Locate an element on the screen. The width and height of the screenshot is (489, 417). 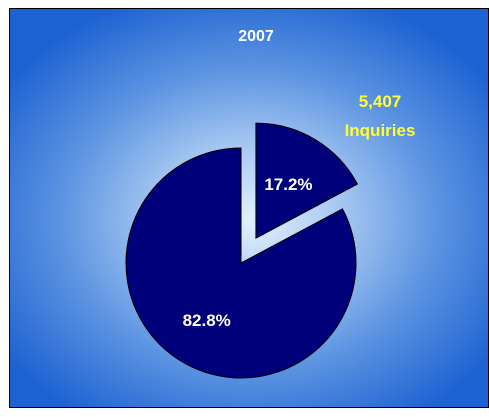
annotation-unit: Inquiries is located at coordinates (380, 130).